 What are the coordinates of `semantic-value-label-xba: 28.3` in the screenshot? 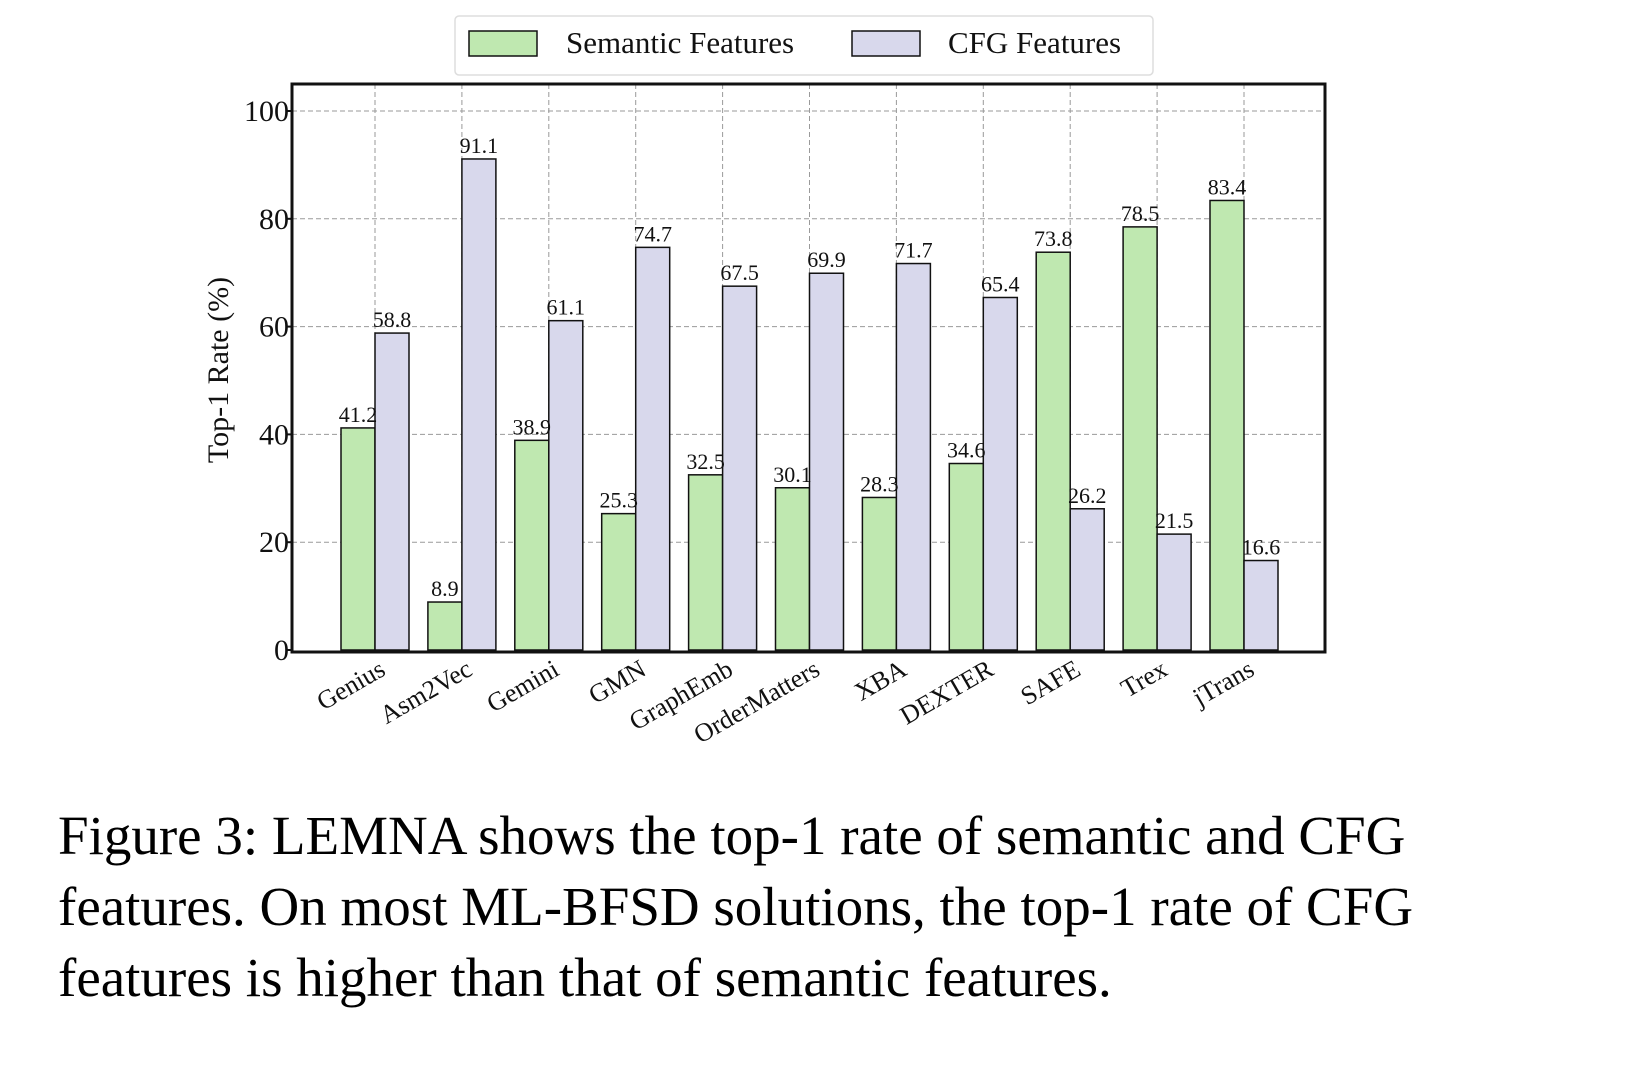 It's located at (879, 483).